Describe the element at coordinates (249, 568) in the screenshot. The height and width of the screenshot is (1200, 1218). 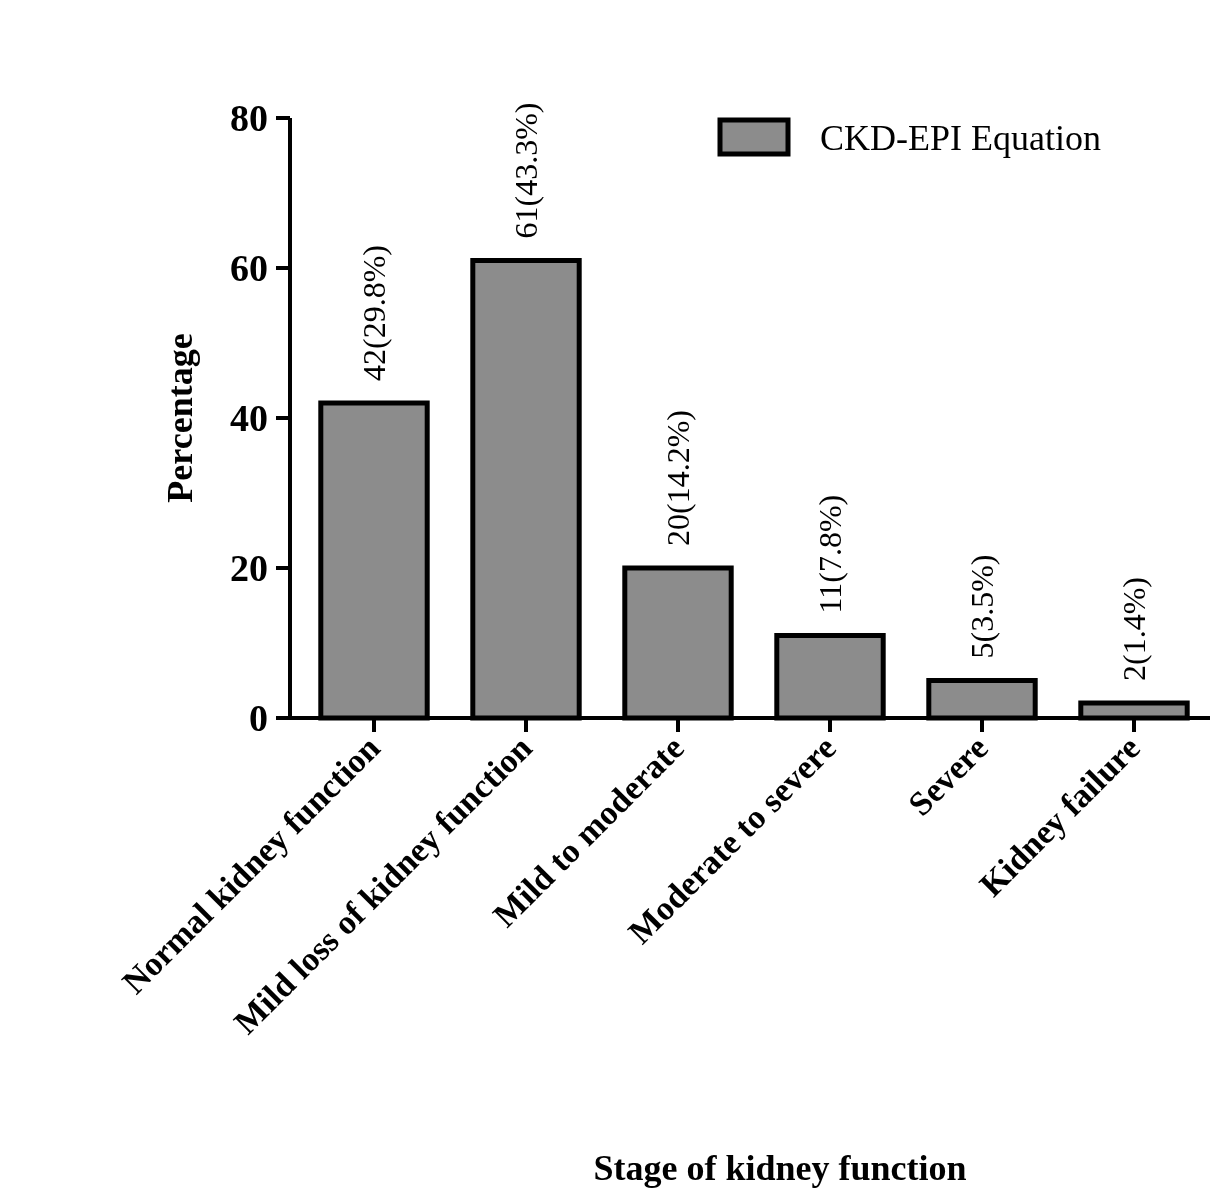
I see `y-tick-label: 20` at that location.